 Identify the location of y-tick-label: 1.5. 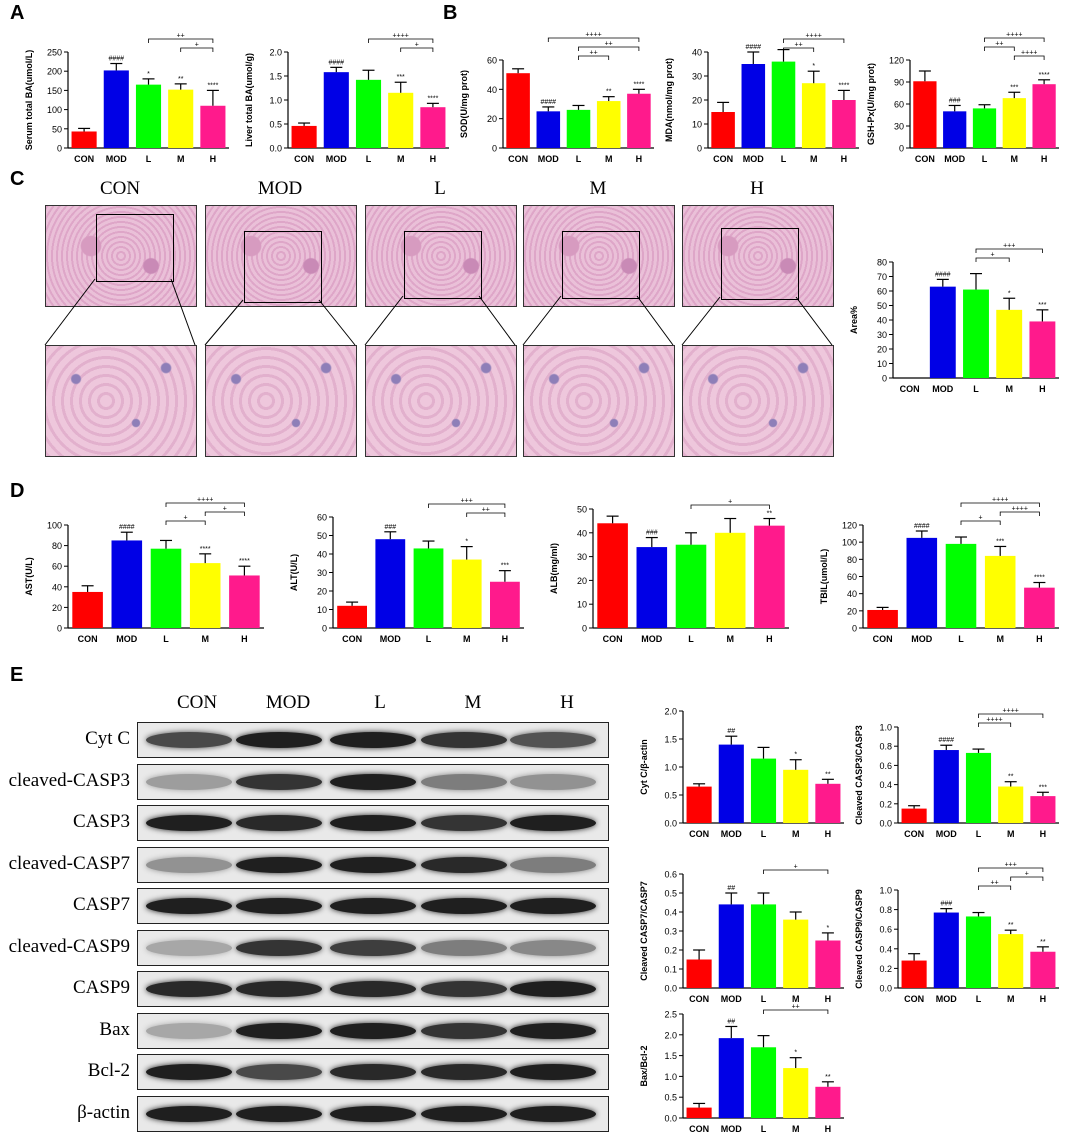
(670, 1056).